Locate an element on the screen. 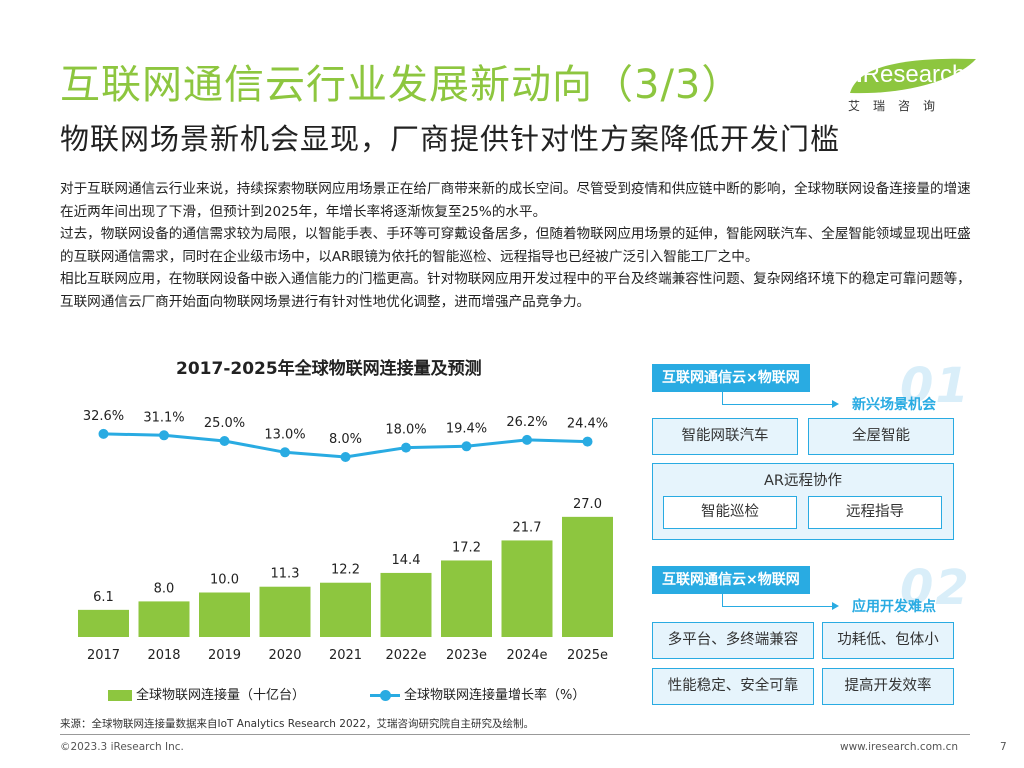 The image size is (1024, 768). category-label: 2019 is located at coordinates (224, 655).